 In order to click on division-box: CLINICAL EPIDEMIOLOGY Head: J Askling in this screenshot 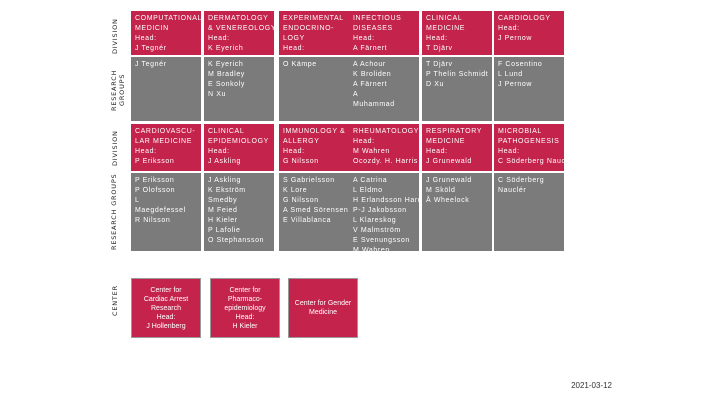, I will do `click(239, 147)`.